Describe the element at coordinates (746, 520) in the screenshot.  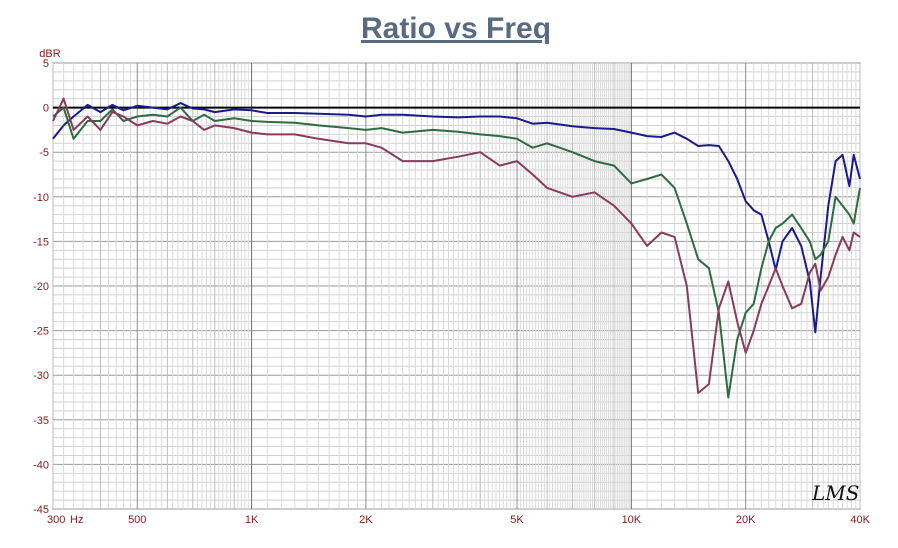
I see `x-tick-label: 20K` at that location.